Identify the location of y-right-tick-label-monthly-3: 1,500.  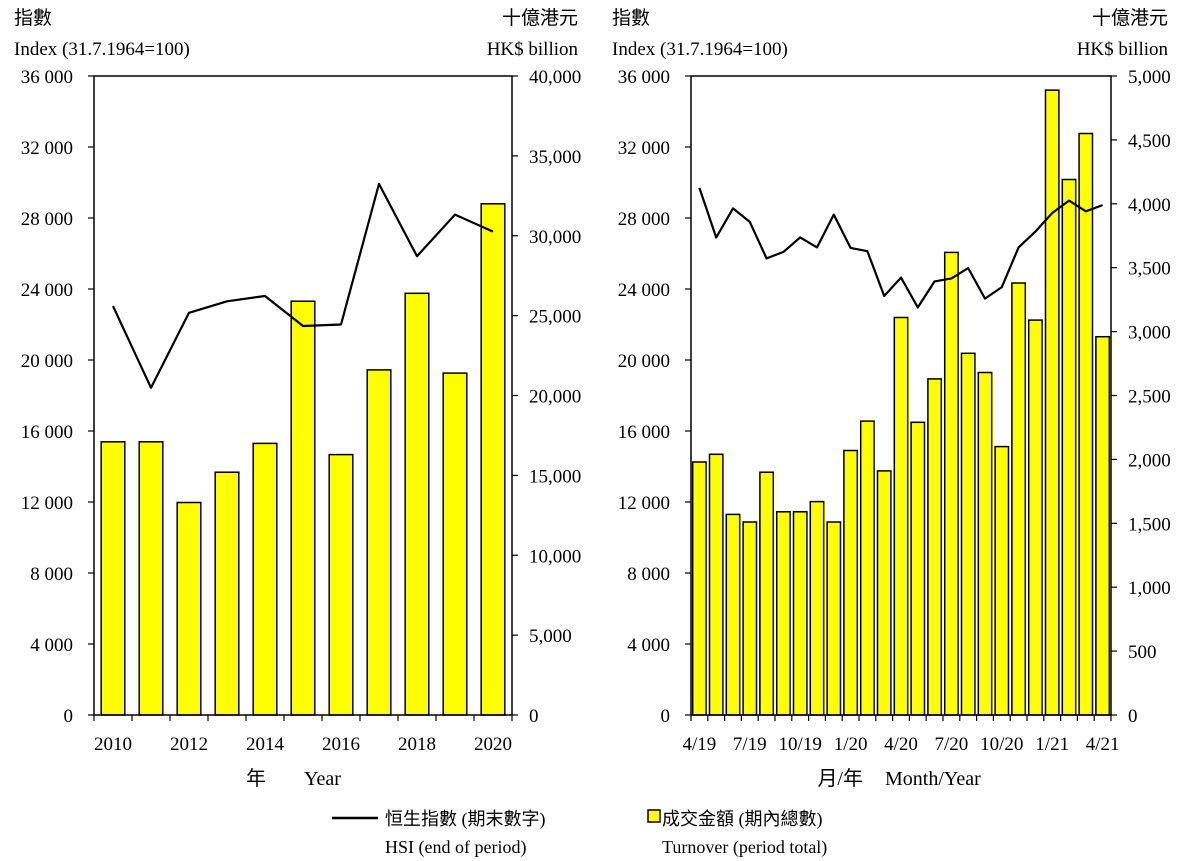
(1149, 524).